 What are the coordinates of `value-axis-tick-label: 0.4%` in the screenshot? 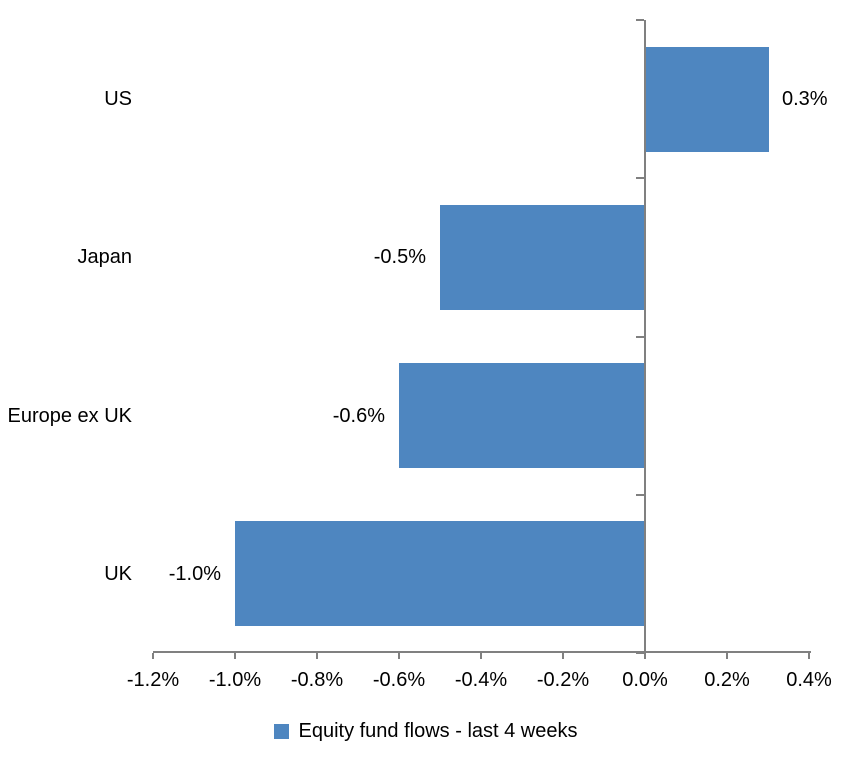 It's located at (809, 680).